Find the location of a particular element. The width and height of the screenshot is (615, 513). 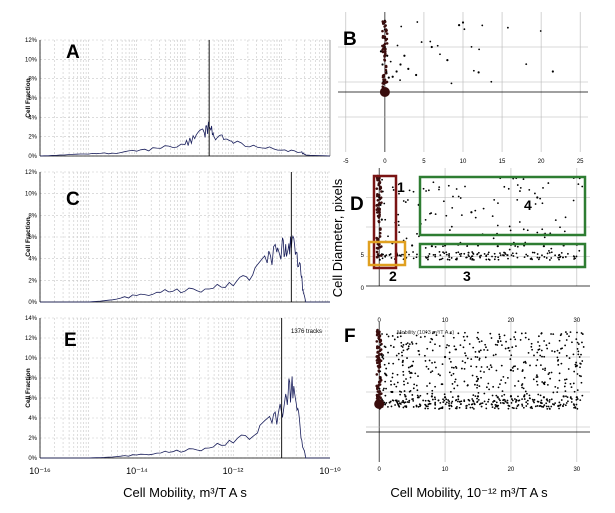

x-tick-label: 0 is located at coordinates (380, 470).